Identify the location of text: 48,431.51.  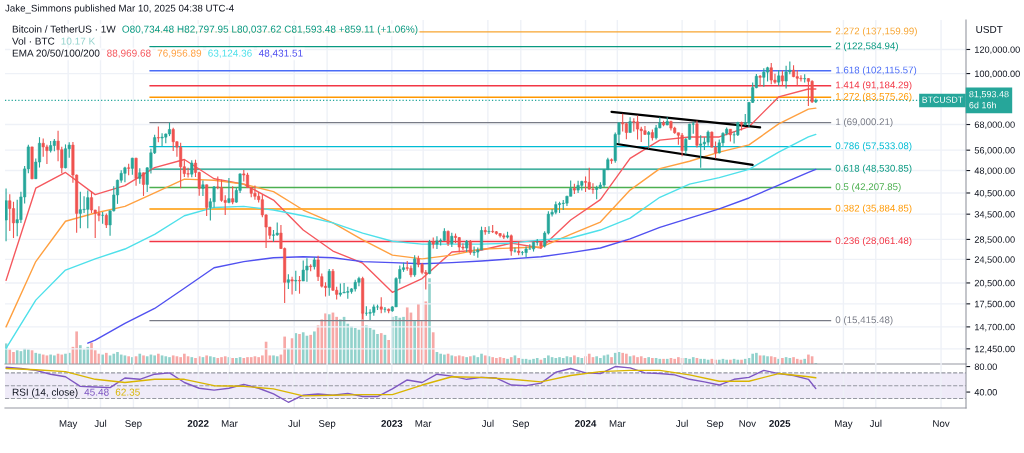
(280, 53).